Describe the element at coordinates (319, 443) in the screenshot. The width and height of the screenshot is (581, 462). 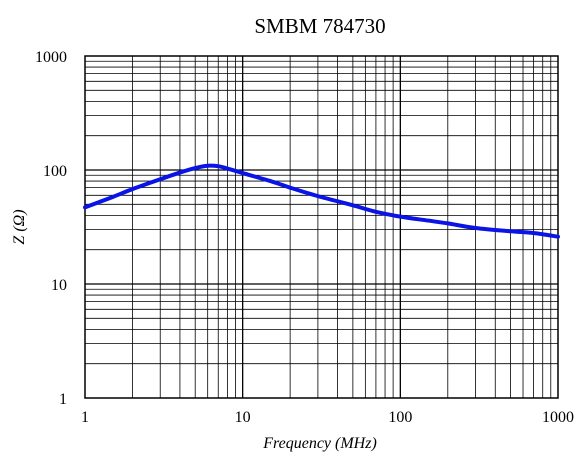
I see `x-axis-label: Frequency (MHz)` at that location.